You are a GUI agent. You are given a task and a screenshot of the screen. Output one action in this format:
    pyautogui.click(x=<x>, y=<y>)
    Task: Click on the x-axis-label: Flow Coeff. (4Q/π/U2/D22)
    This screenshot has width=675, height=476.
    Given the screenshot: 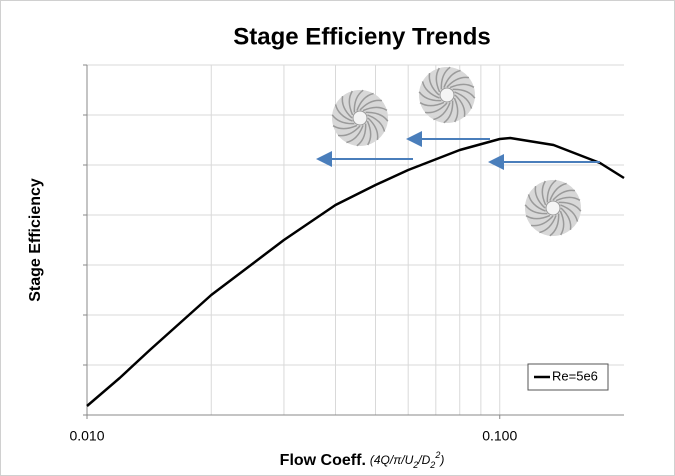 What is the action you would take?
    pyautogui.click(x=362, y=460)
    